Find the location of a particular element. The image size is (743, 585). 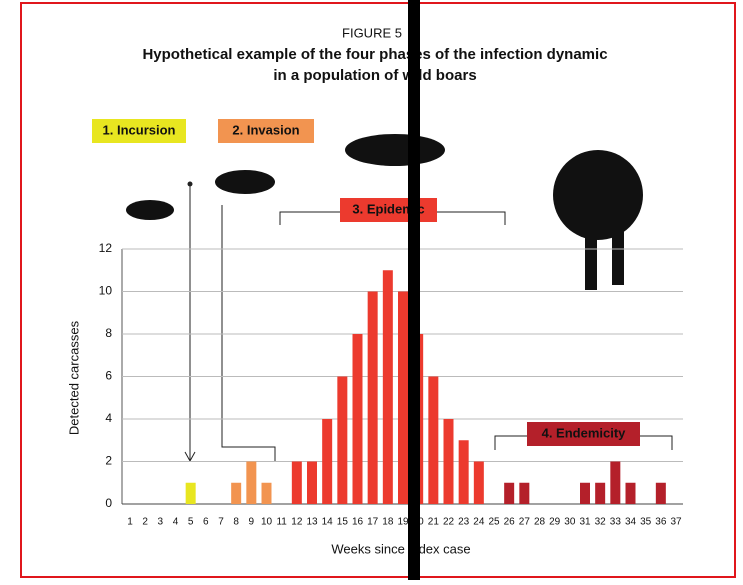

x-tick-label: 11 is located at coordinates (281, 522).